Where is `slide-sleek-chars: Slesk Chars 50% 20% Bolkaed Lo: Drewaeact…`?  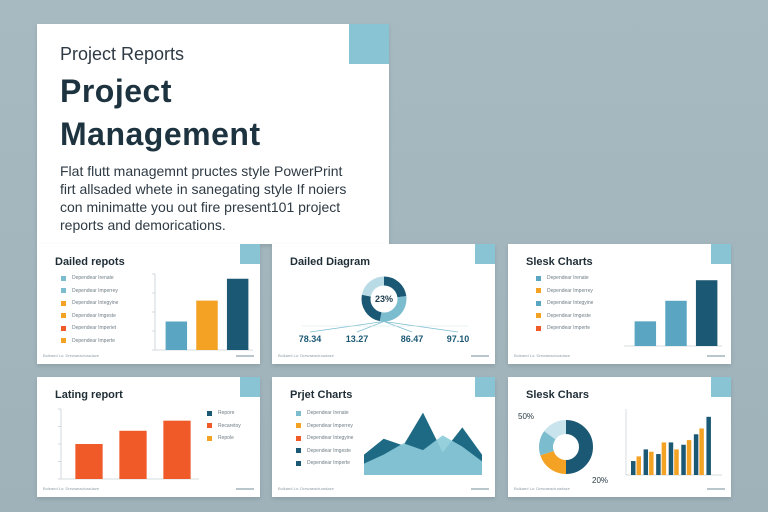 slide-sleek-chars: Slesk Chars 50% 20% Bolkaed Lo: Drewaeact… is located at coordinates (619, 437).